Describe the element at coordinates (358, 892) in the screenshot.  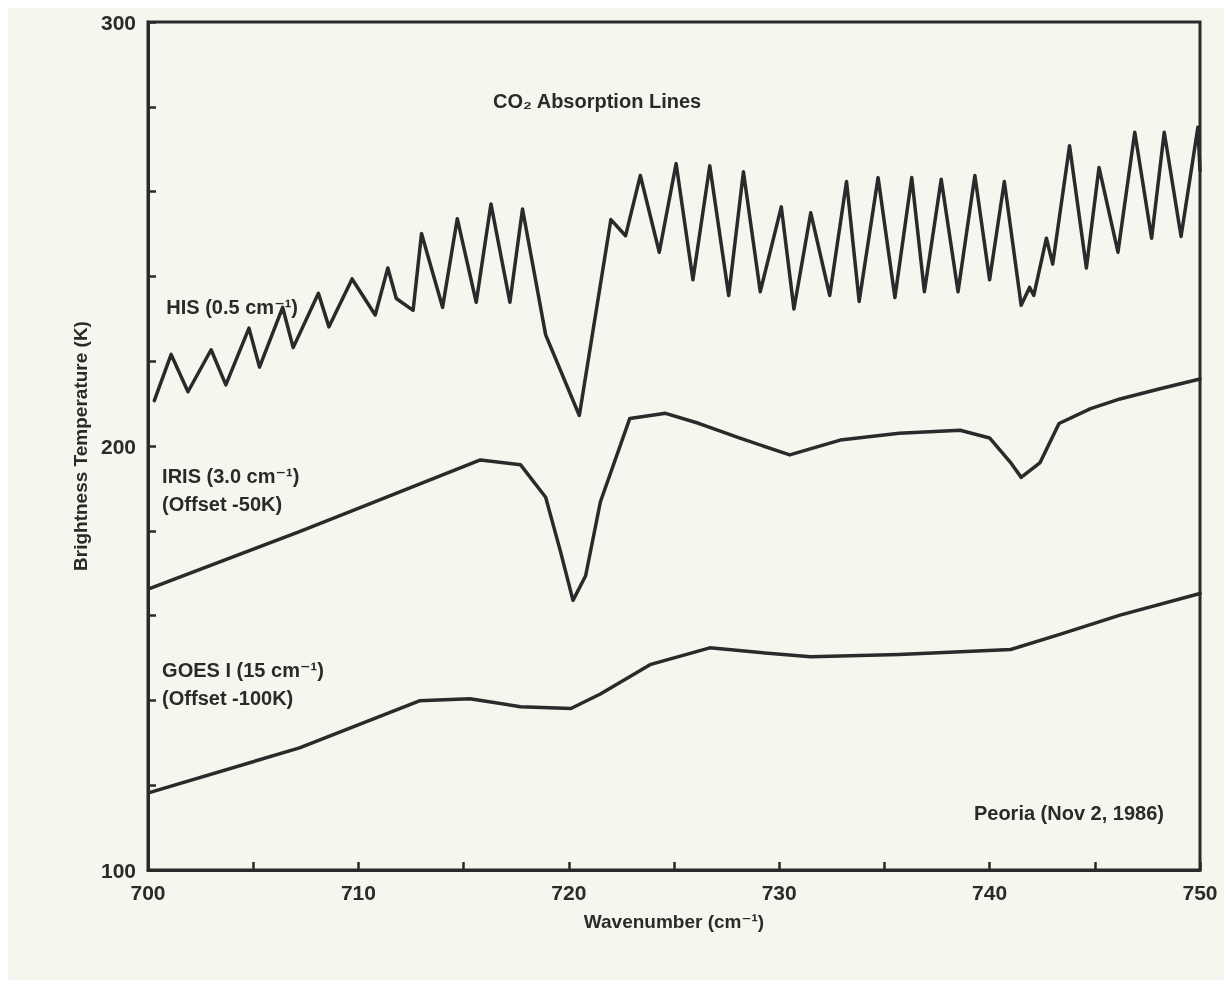
I see `x-tick-label: 710` at that location.